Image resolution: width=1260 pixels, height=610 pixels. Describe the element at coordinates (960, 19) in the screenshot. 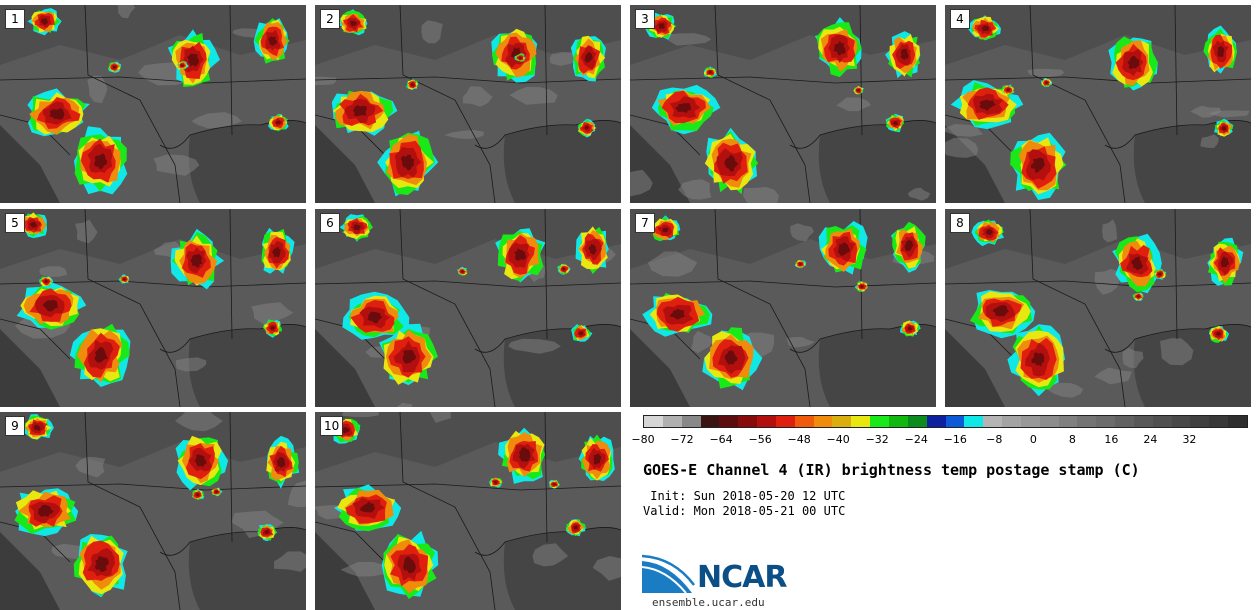

I see `panel-number: 4` at that location.